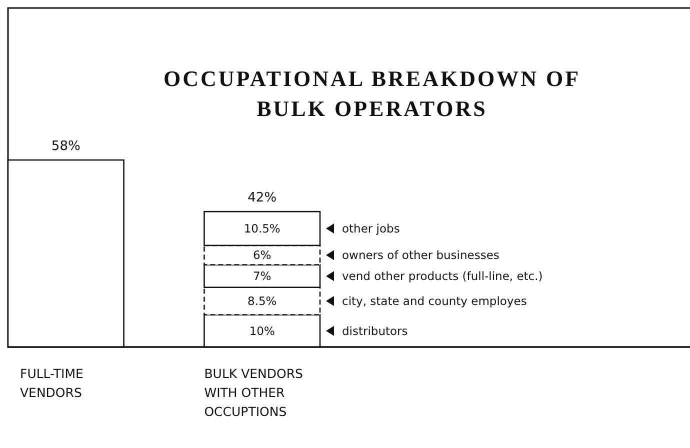 The image size is (690, 448). I want to click on total-label: 42%, so click(262, 198).